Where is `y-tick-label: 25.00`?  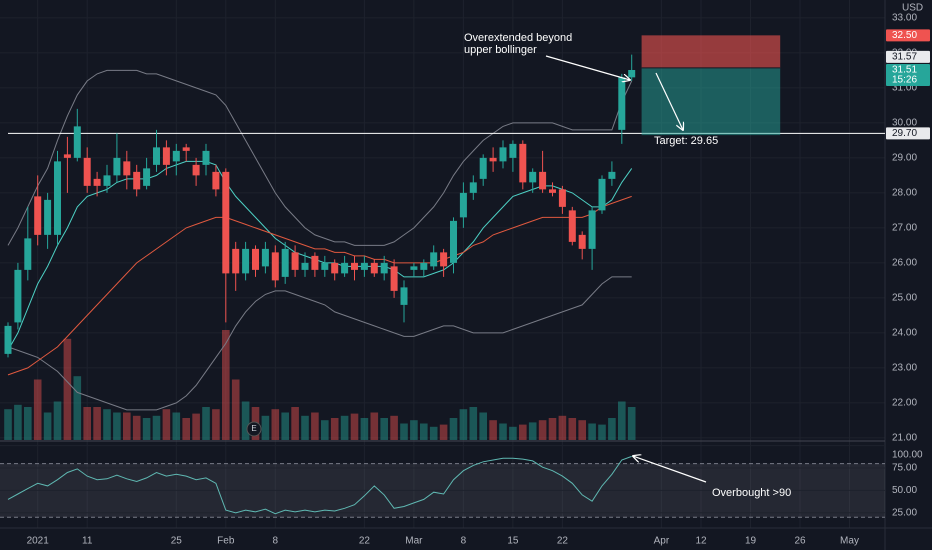
y-tick-label: 25.00 is located at coordinates (904, 298).